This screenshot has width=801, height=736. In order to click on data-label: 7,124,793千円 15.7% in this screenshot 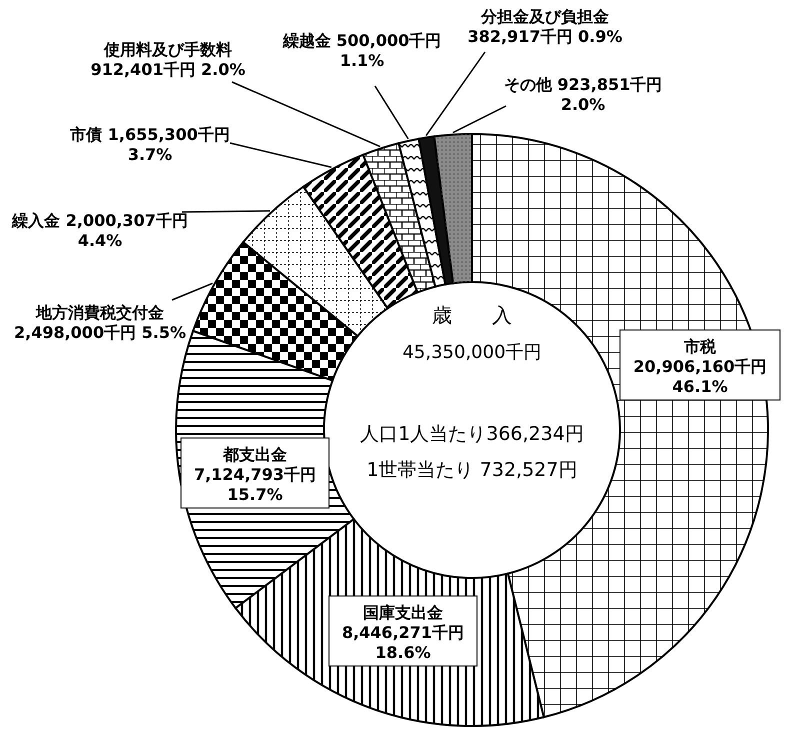, I will do `click(255, 484)`.